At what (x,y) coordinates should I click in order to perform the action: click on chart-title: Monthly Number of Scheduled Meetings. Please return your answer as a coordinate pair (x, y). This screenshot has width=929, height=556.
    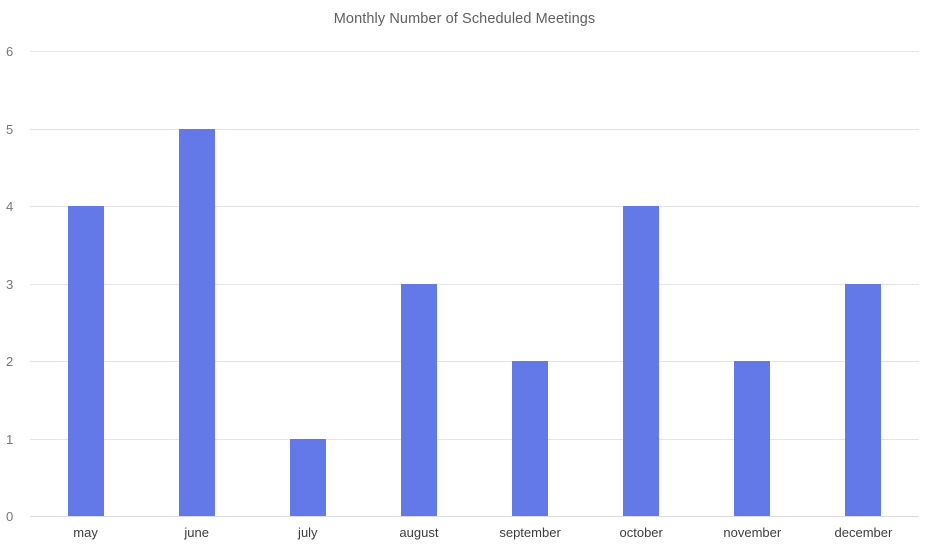
    Looking at the image, I should click on (464, 19).